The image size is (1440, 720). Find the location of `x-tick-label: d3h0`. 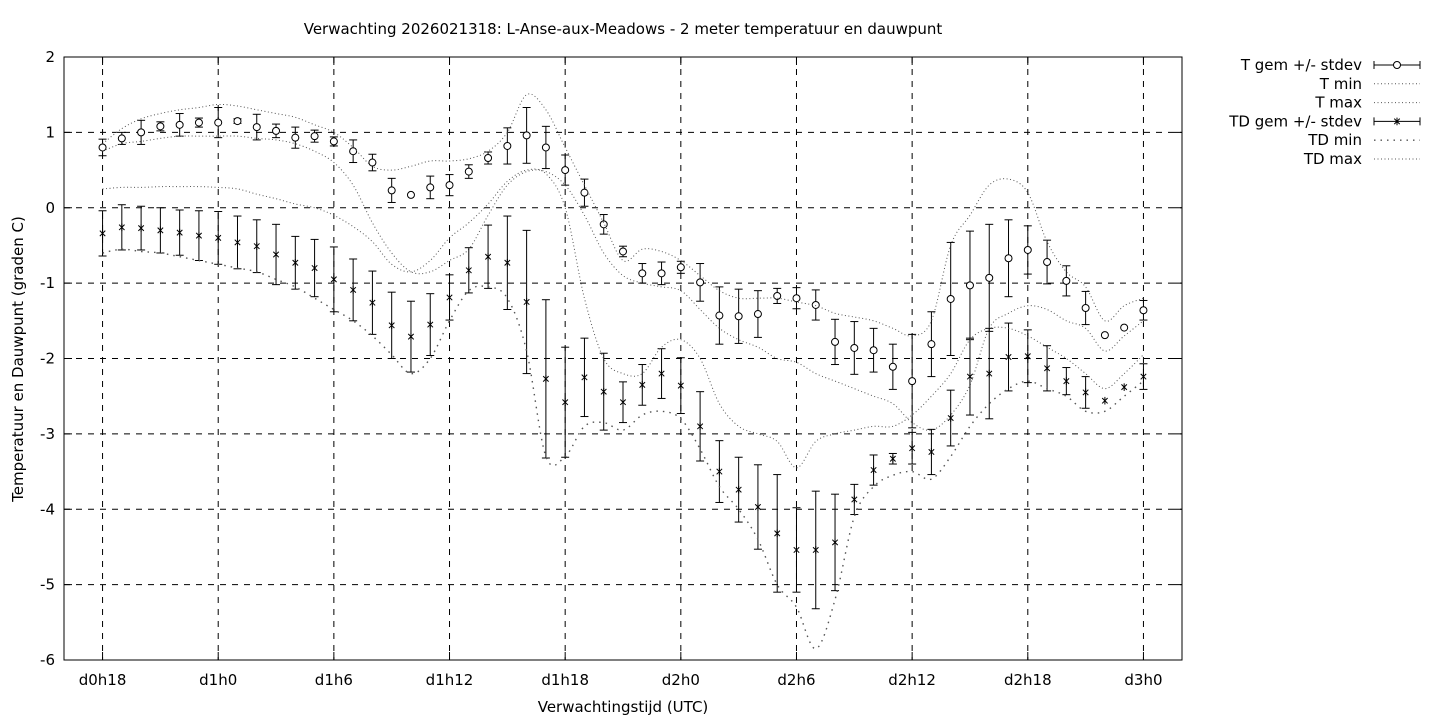

x-tick-label: d3h0 is located at coordinates (1143, 680).